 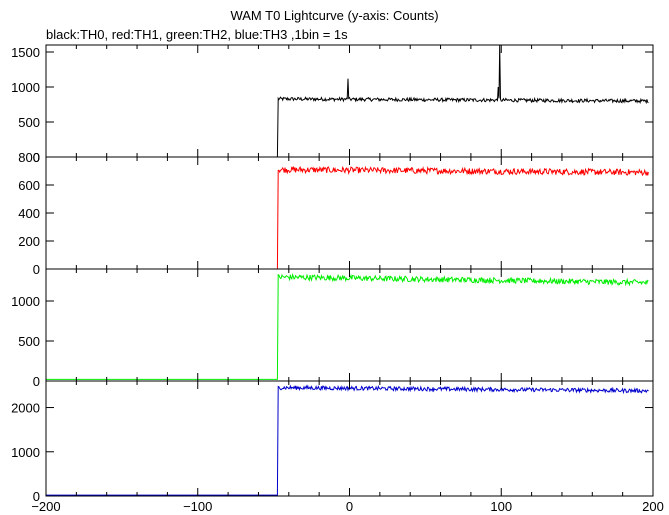 I want to click on x-tick-label: 100, so click(x=501, y=506).